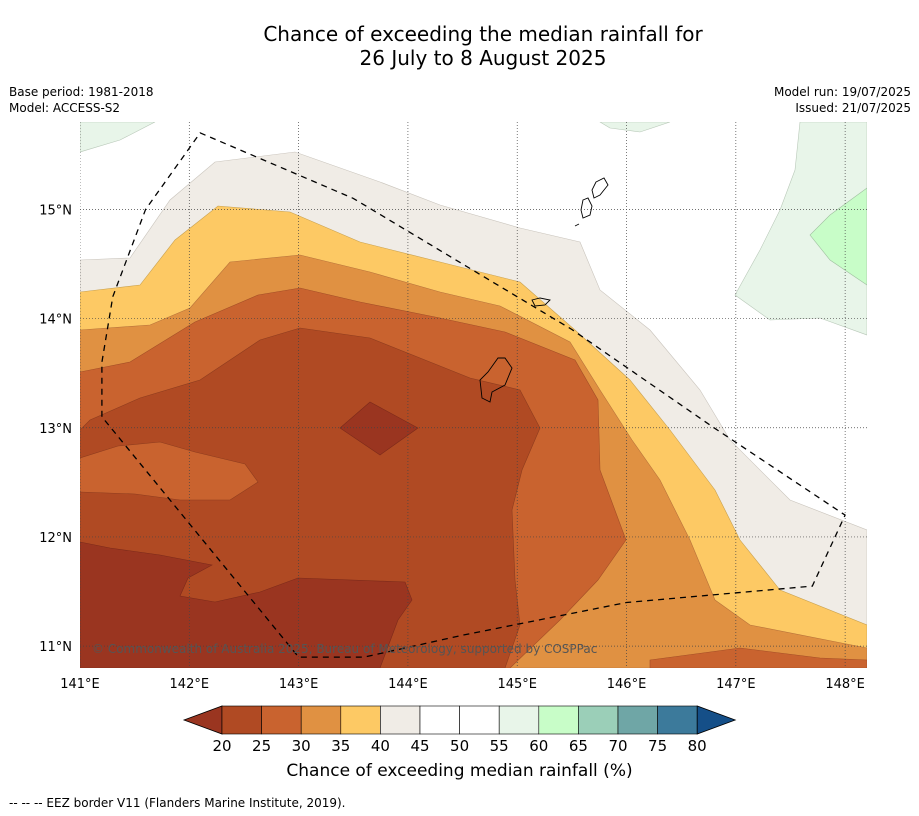 This screenshot has height=816, width=919. I want to click on latitude-label: 11°N, so click(55, 647).